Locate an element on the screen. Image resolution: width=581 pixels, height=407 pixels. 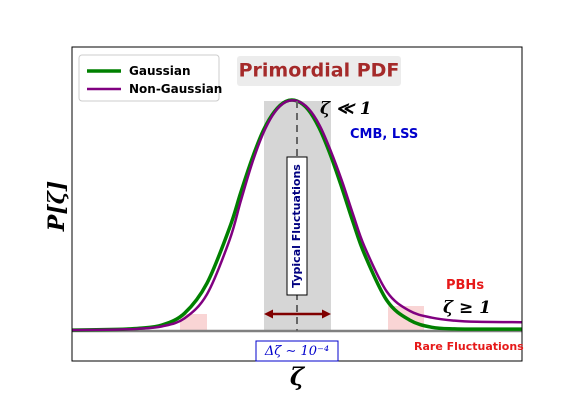
peak-sublabel: CMB, LSS is located at coordinates (384, 134).